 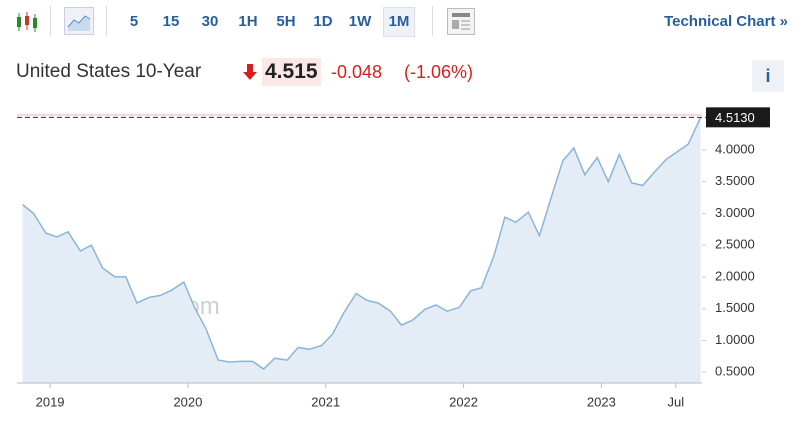 I want to click on interval-button: 5, so click(x=134, y=21).